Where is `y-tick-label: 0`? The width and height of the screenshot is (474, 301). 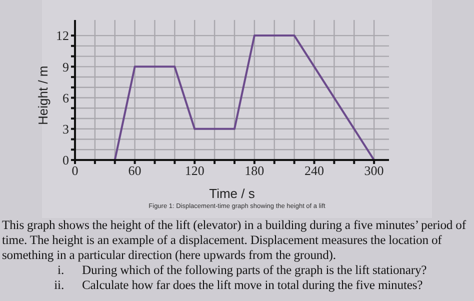
y-tick-label: 0 is located at coordinates (65, 160).